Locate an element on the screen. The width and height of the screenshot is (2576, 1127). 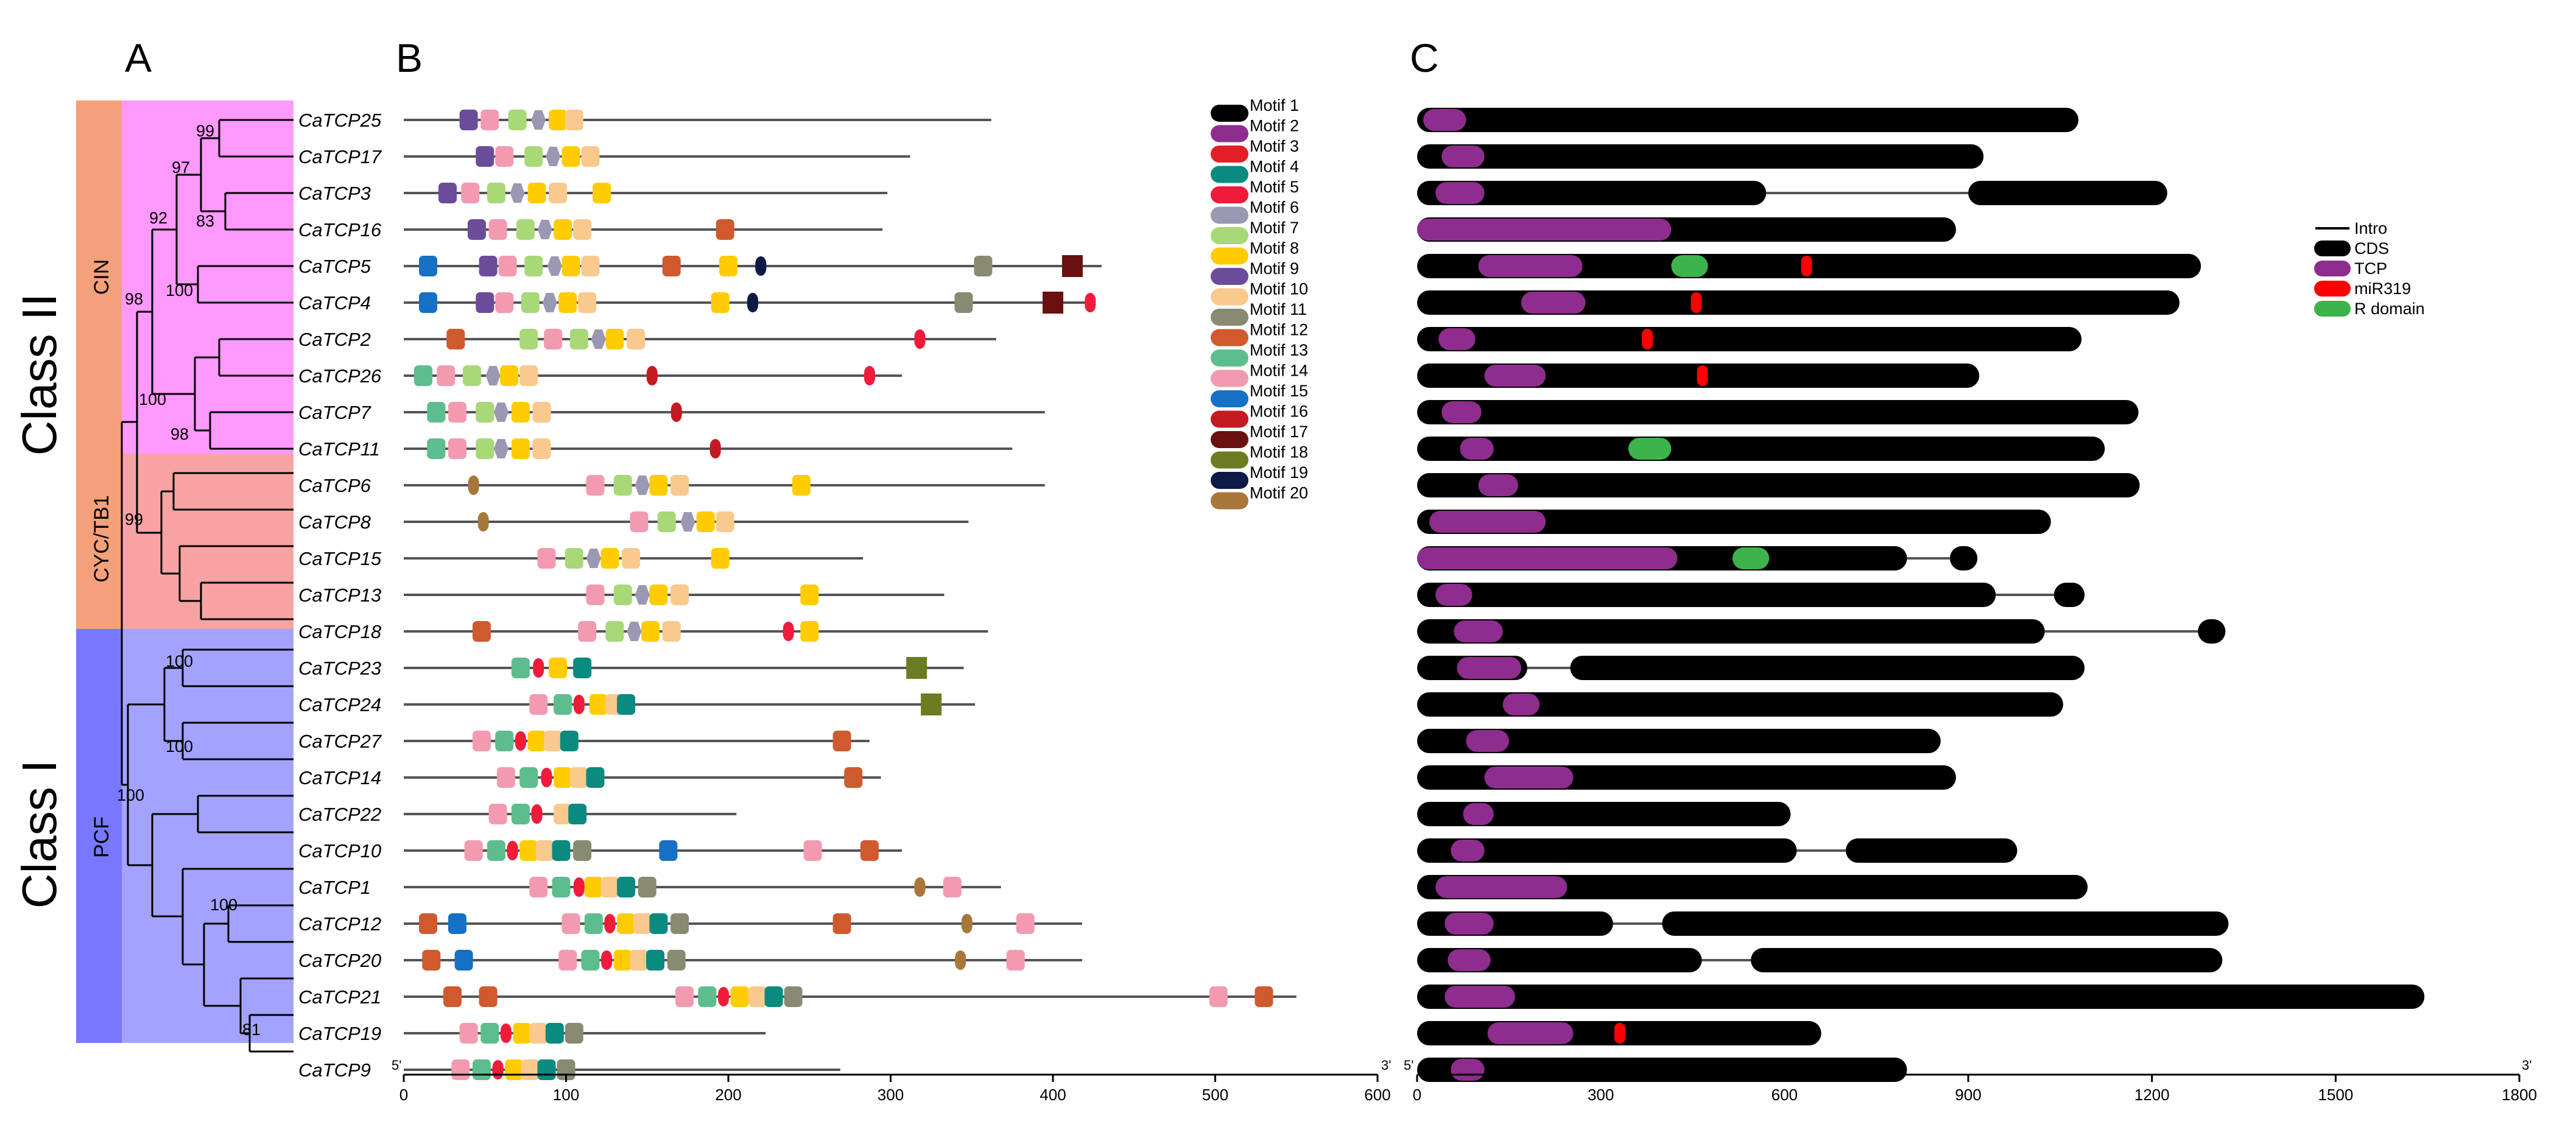
gene-label: CaTCP23 is located at coordinates (339, 668).